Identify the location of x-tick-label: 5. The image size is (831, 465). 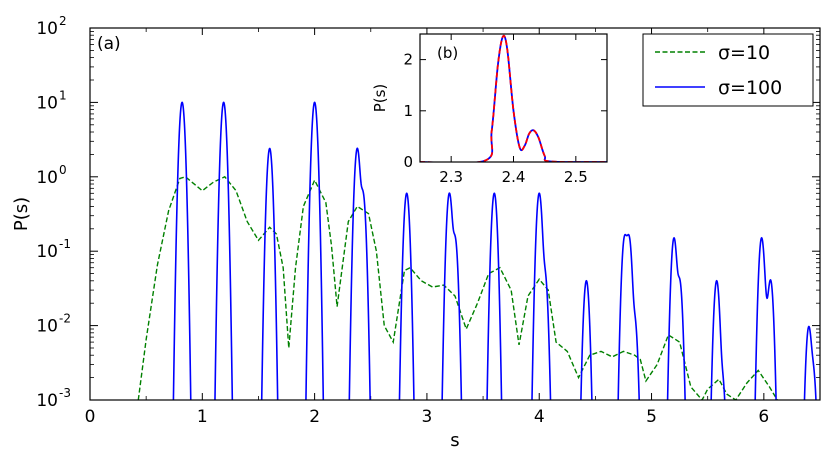
(651, 417).